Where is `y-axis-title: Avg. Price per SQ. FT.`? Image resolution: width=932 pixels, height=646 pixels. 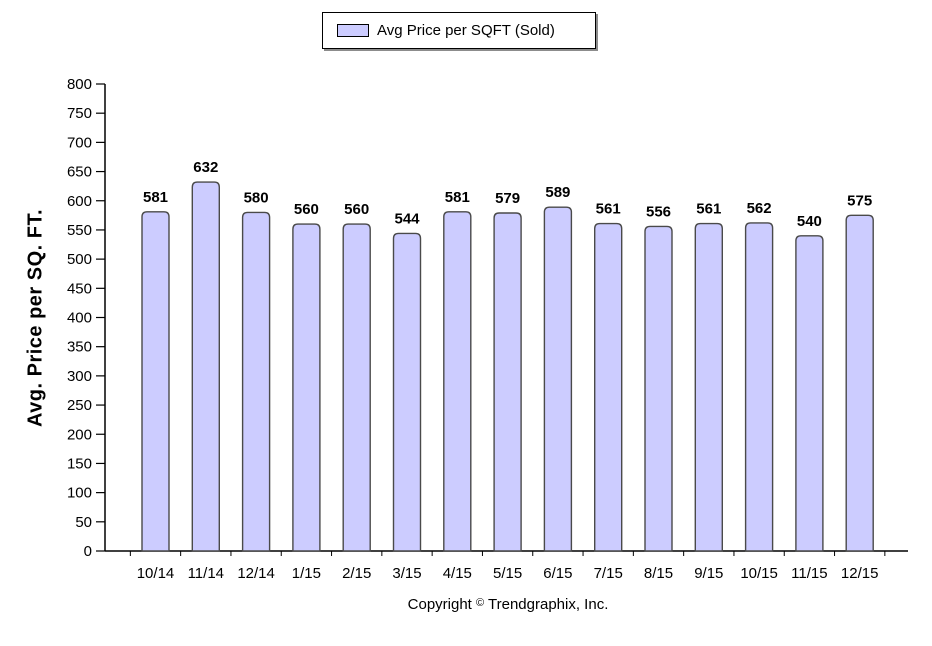 y-axis-title: Avg. Price per SQ. FT. is located at coordinates (35, 318).